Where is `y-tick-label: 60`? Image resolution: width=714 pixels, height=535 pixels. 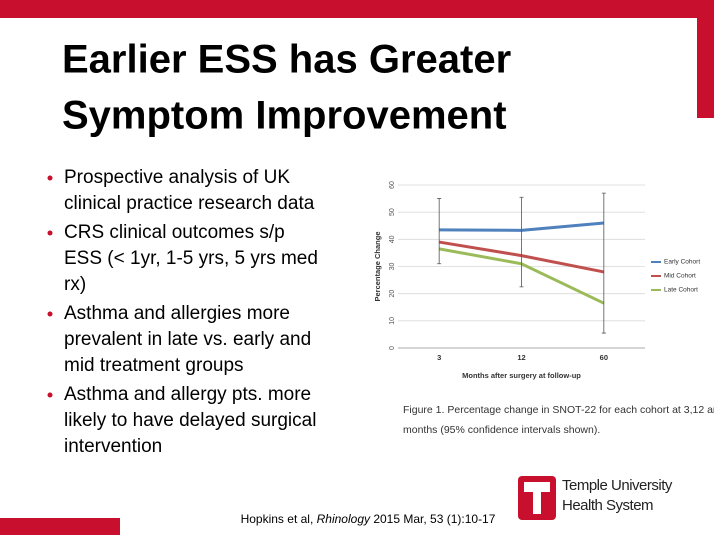 y-tick-label: 60 is located at coordinates (392, 185).